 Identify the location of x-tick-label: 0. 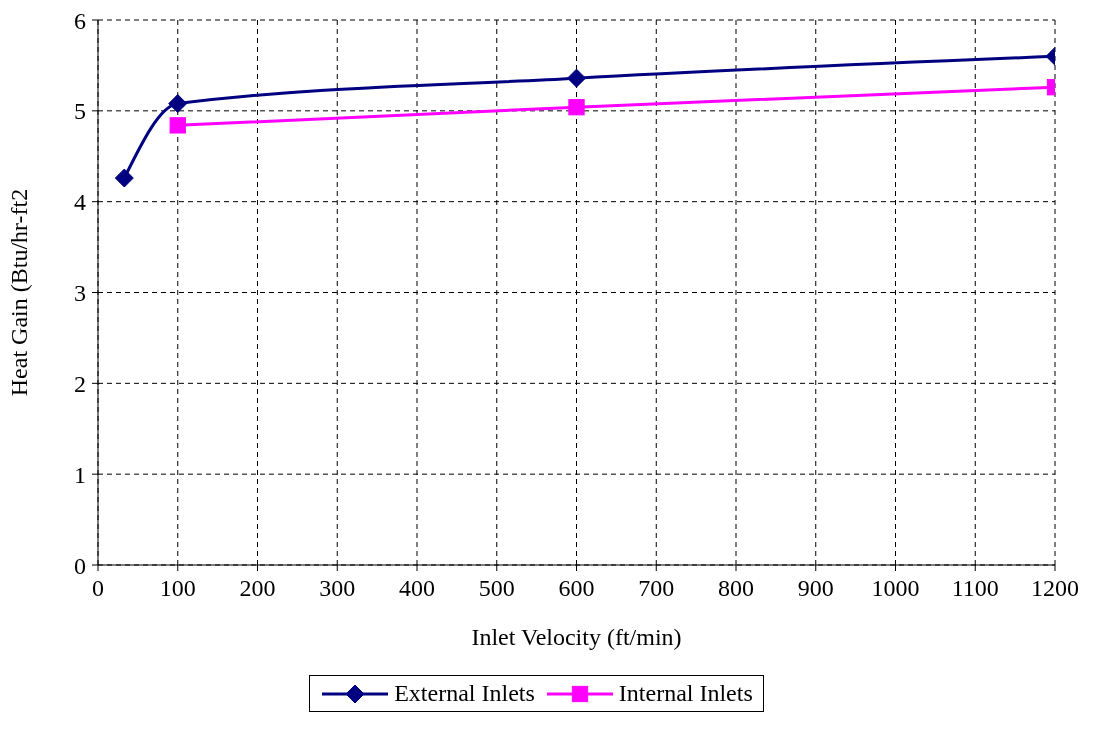
(98, 588).